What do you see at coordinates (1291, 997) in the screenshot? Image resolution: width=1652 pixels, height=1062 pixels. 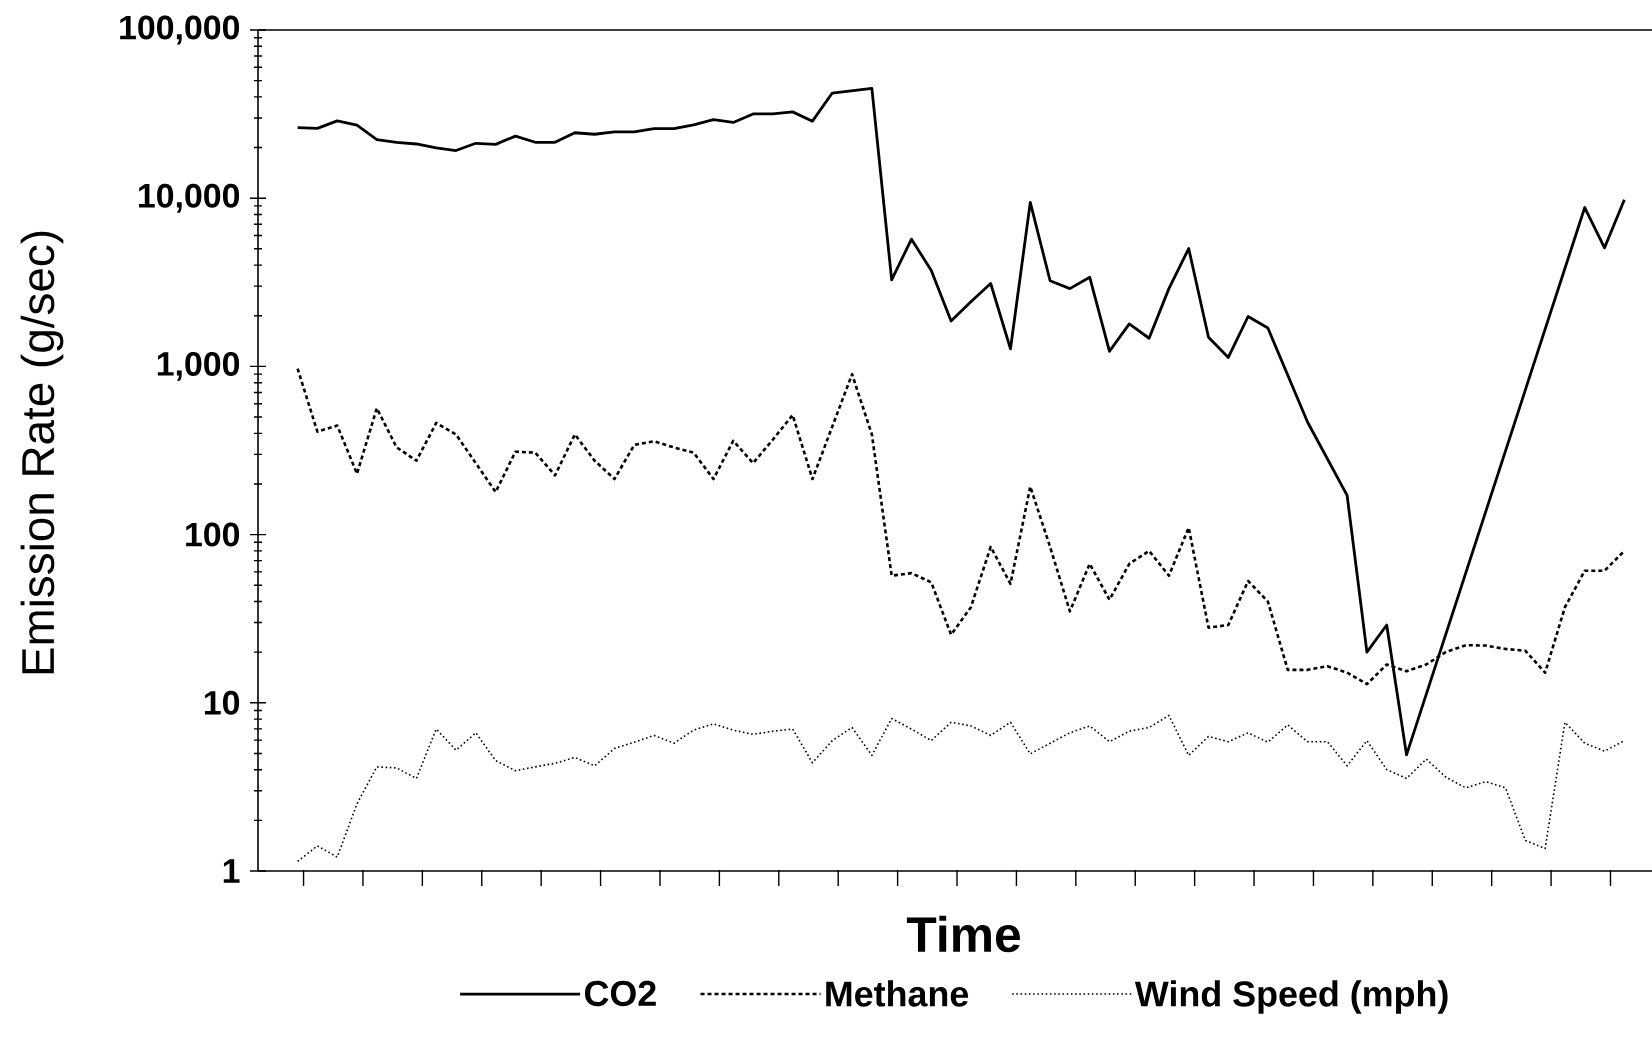 I see `legend-label: Wind Speed (mph)` at bounding box center [1291, 997].